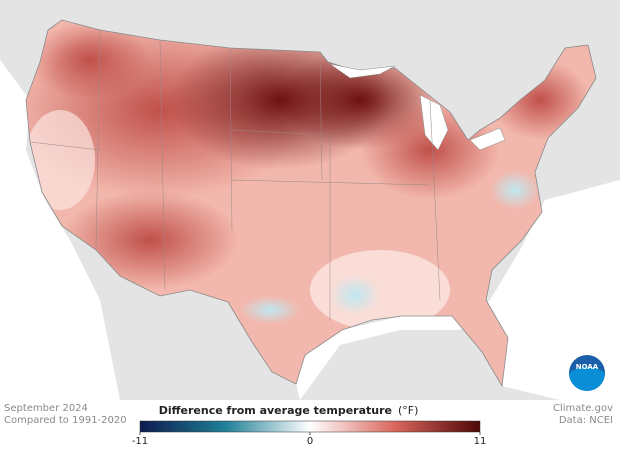  What do you see at coordinates (480, 441) in the screenshot?
I see `tick-label: 11` at bounding box center [480, 441].